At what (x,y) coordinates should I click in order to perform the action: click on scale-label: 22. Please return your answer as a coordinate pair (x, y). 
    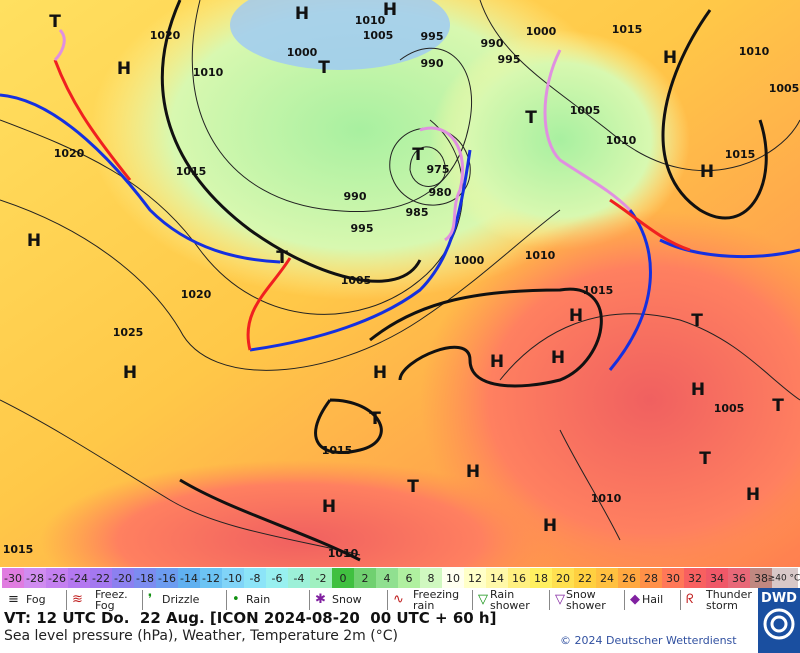
    Looking at the image, I should click on (585, 578).